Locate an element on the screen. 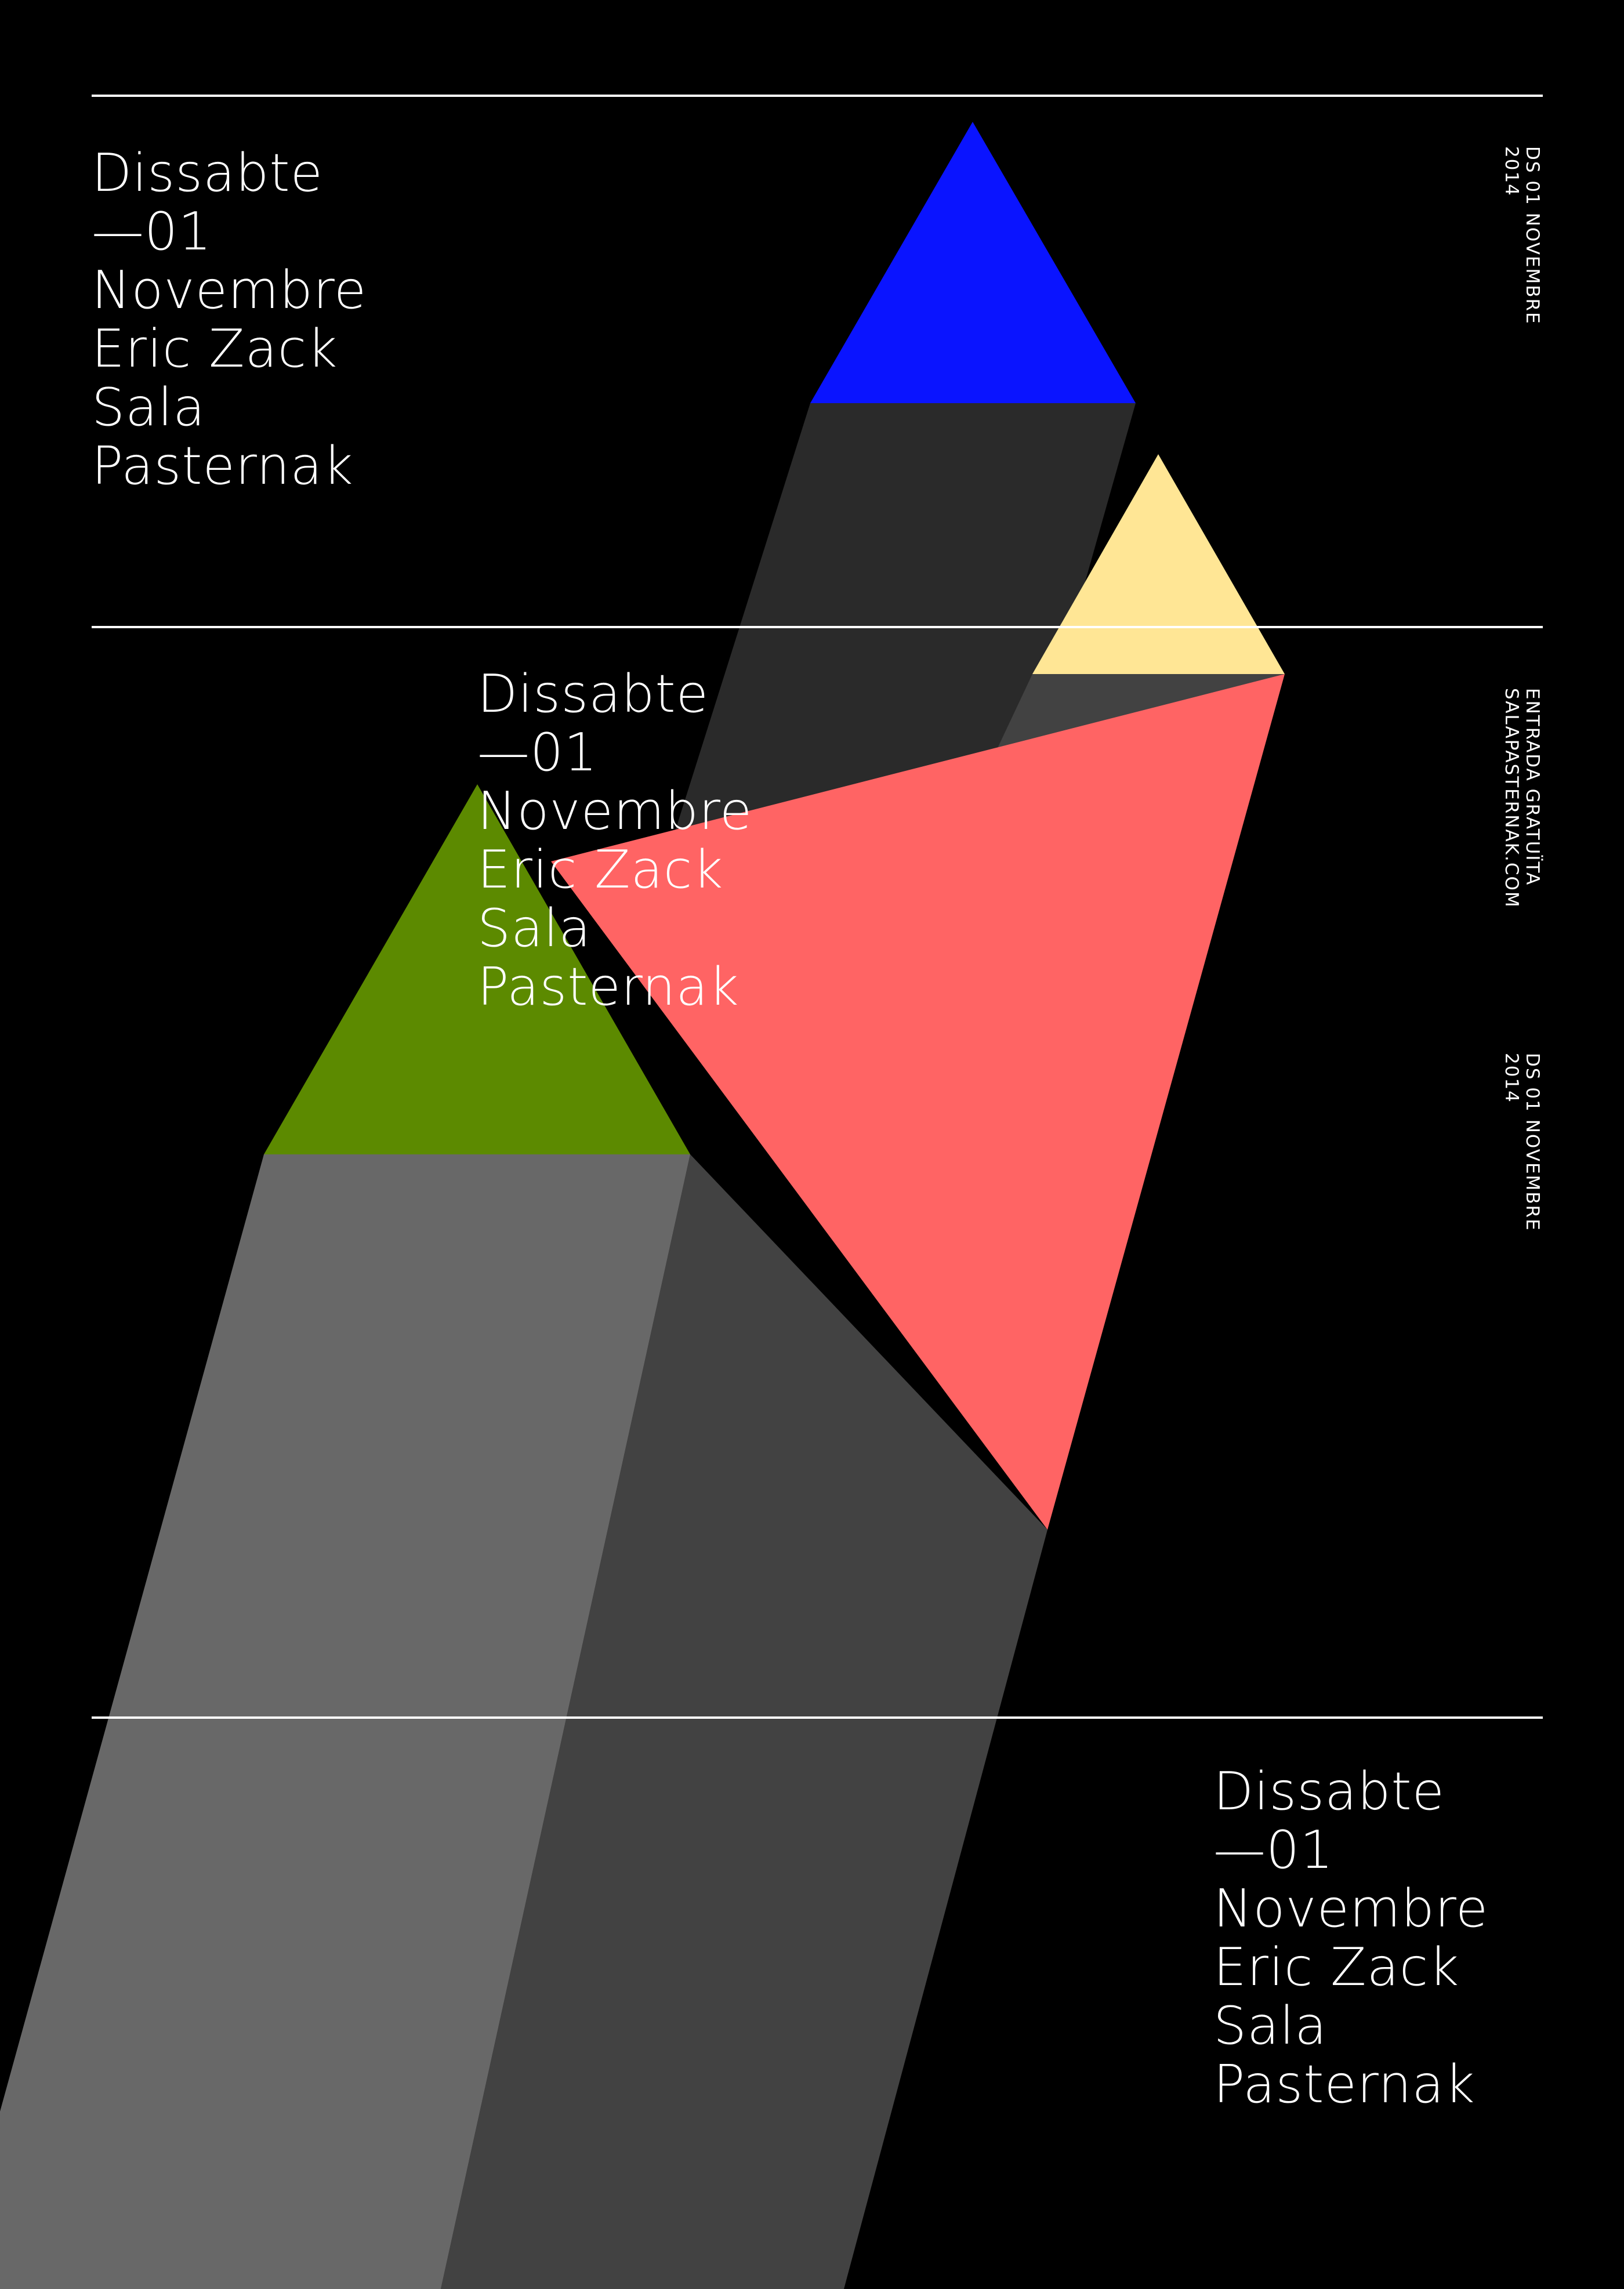 This screenshot has height=2289, width=1624. side-date-top: DS 01 NOVEMBRE 2014 is located at coordinates (1522, 235).